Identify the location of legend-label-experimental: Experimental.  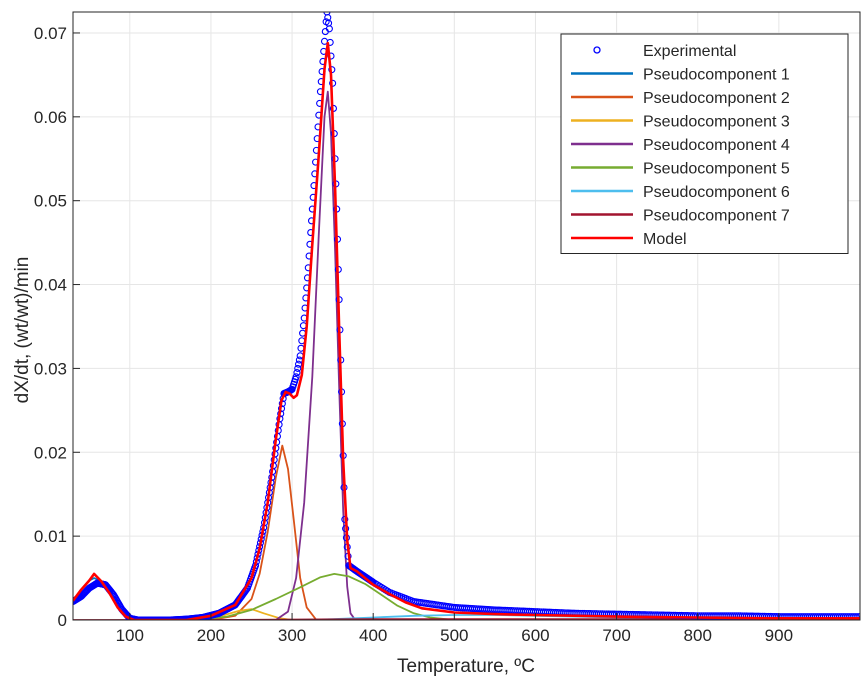
(689, 51).